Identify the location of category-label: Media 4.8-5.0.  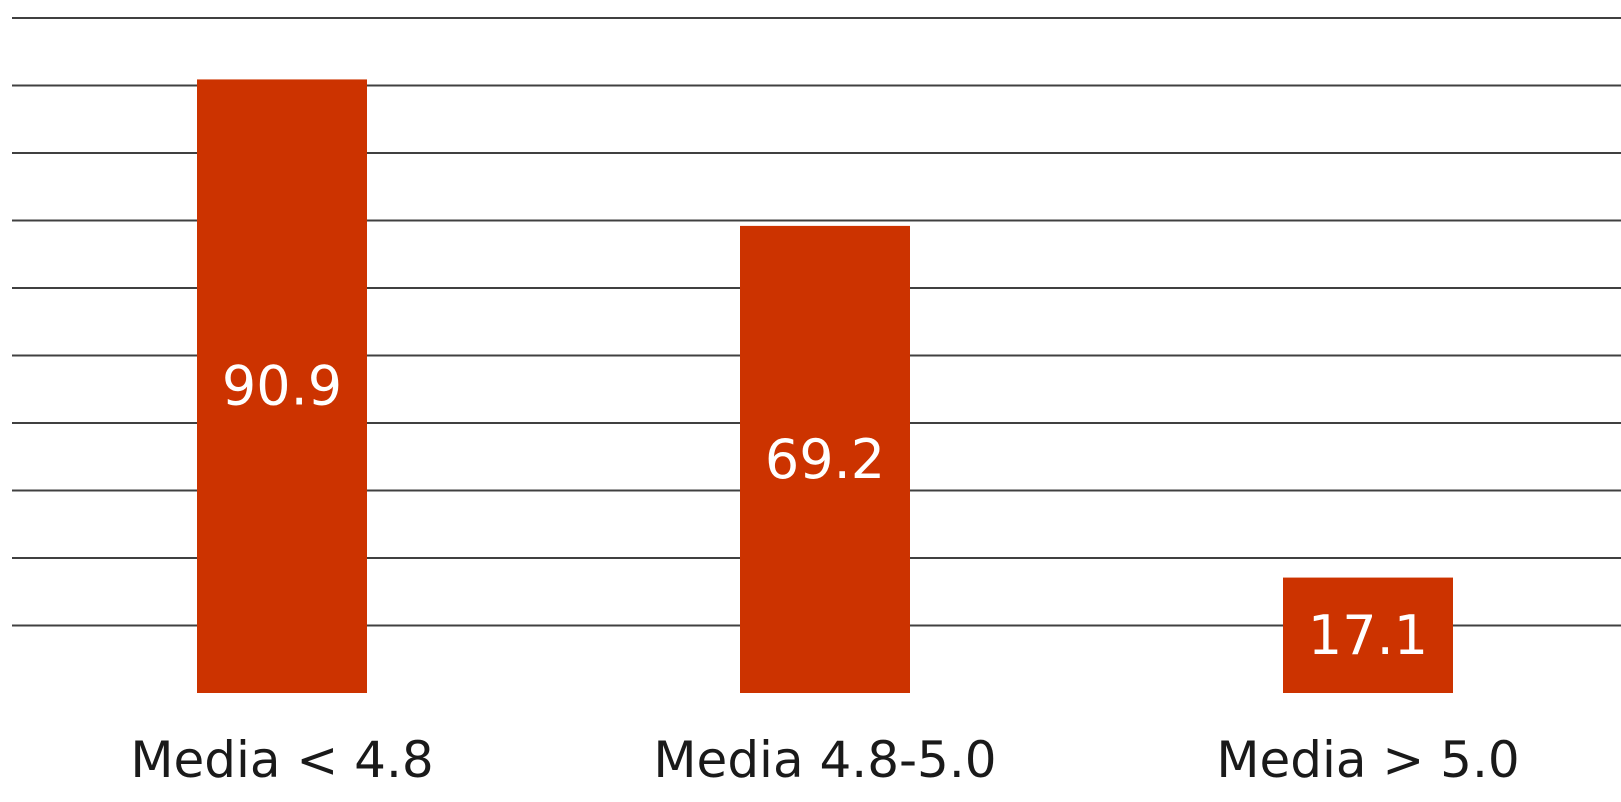
(824, 760).